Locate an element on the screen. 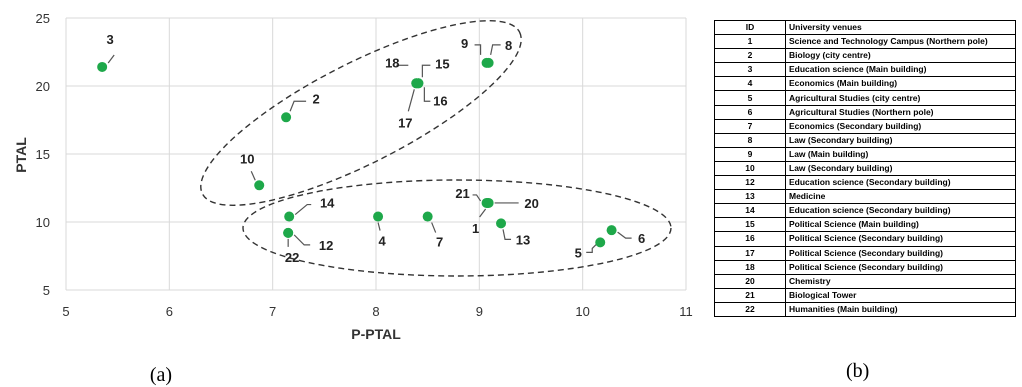 This screenshot has height=387, width=1022. venue-name-cell: Education science (Secondary building) is located at coordinates (900, 183).